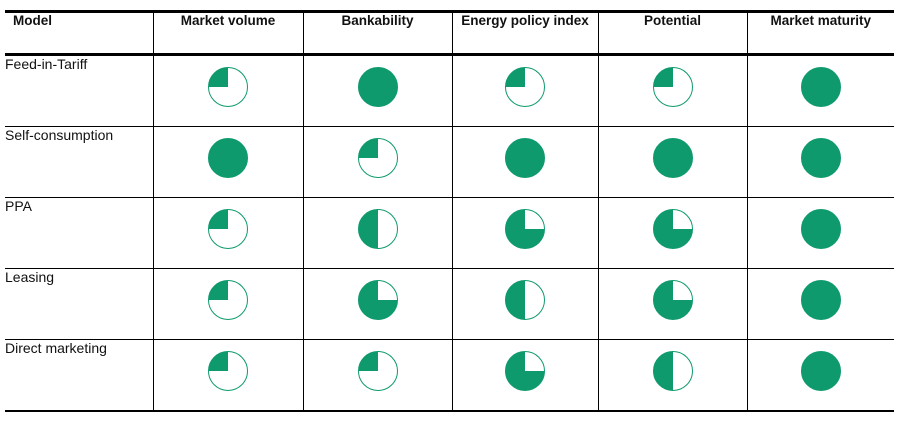 This screenshot has height=421, width=901. Describe the element at coordinates (79, 375) in the screenshot. I see `row-label: Direct marketing` at that location.